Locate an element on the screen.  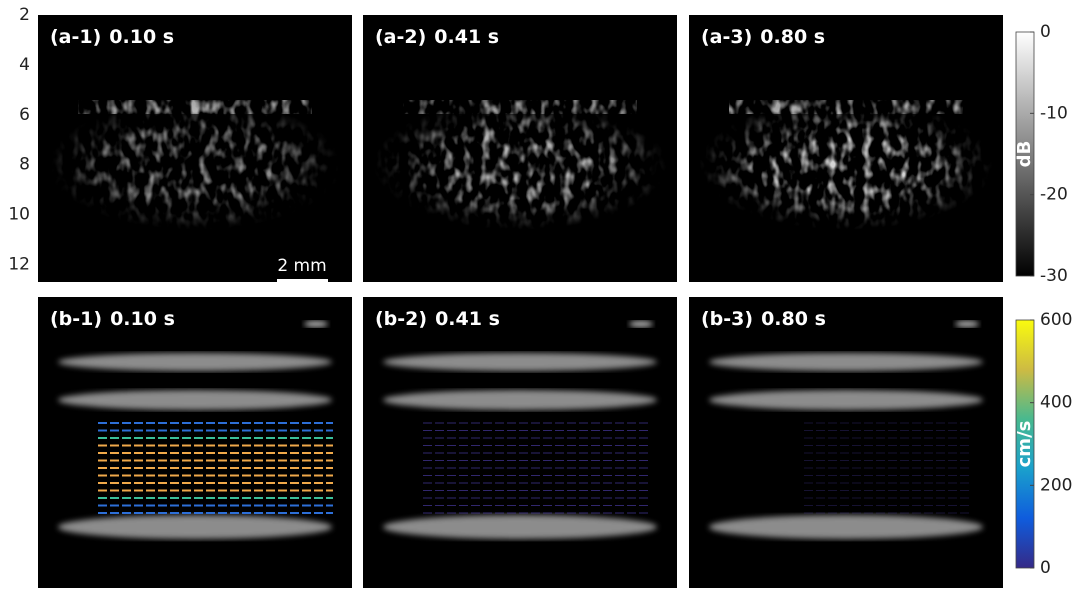
panel-label: (a-2) 0.41 s is located at coordinates (437, 37).